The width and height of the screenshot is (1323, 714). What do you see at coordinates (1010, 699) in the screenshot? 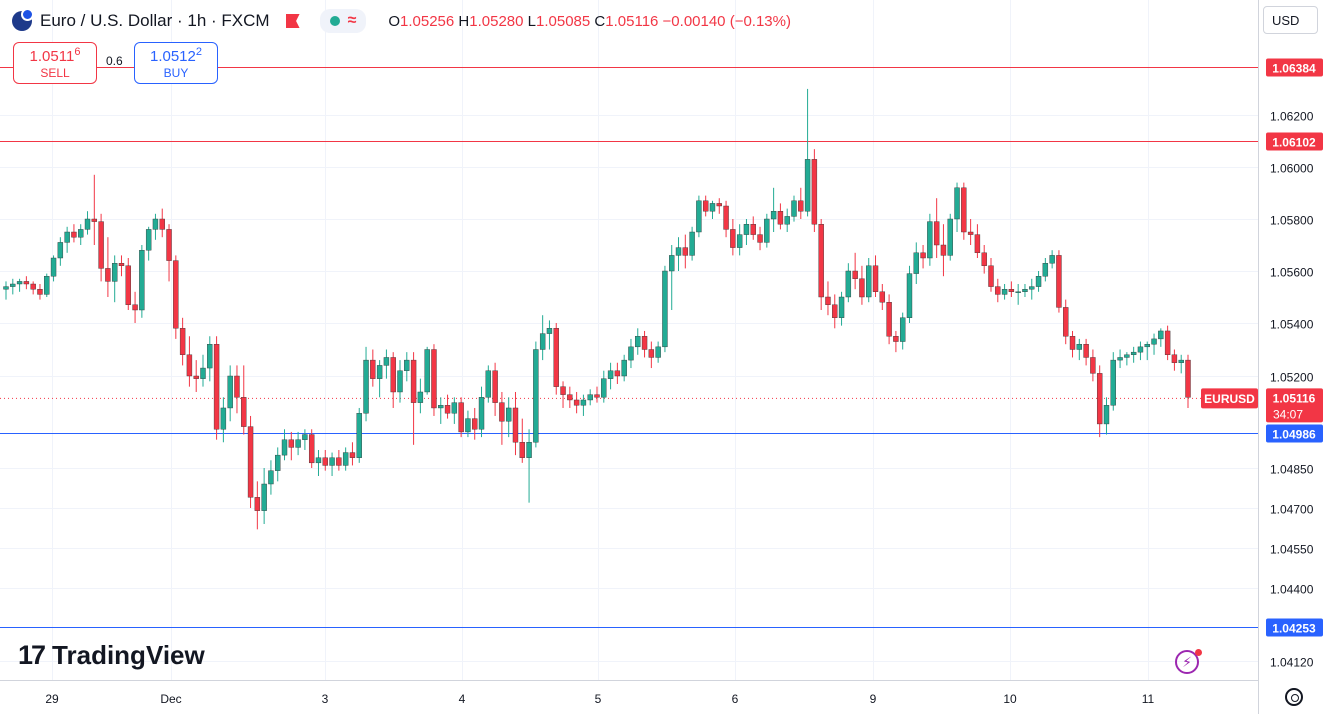
I see `x-tick-label: 10` at bounding box center [1010, 699].